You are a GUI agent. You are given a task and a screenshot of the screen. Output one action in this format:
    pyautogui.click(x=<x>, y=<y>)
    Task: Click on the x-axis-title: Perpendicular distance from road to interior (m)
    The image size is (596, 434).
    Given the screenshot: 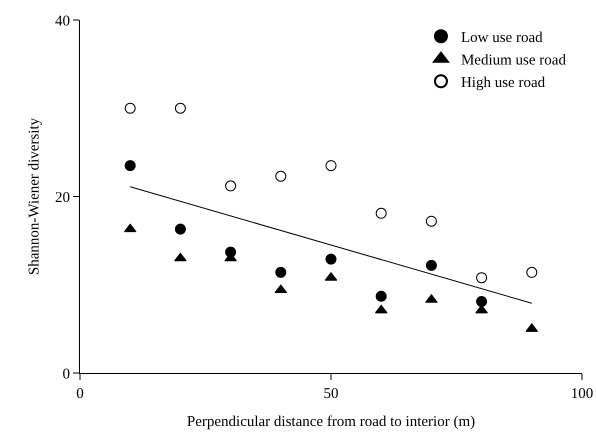 What is the action you would take?
    pyautogui.click(x=331, y=422)
    